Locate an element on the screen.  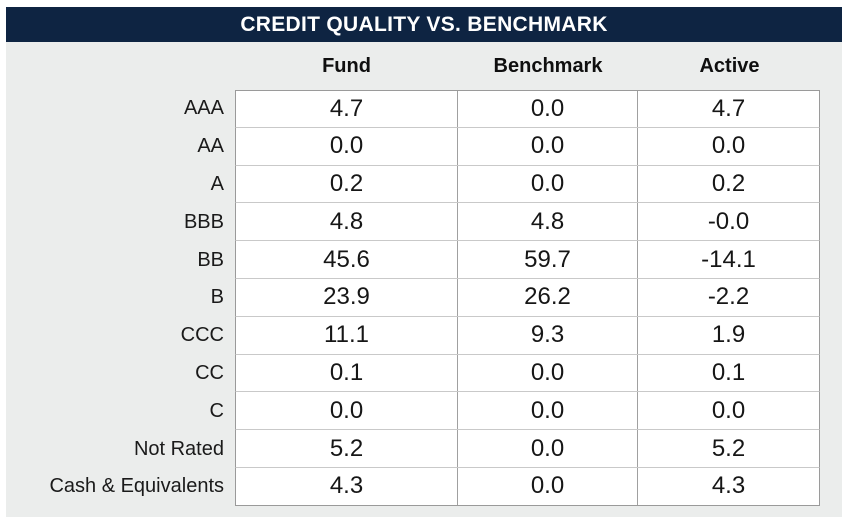
row-cells: 4.7 0.0 4.7 is located at coordinates (527, 109).